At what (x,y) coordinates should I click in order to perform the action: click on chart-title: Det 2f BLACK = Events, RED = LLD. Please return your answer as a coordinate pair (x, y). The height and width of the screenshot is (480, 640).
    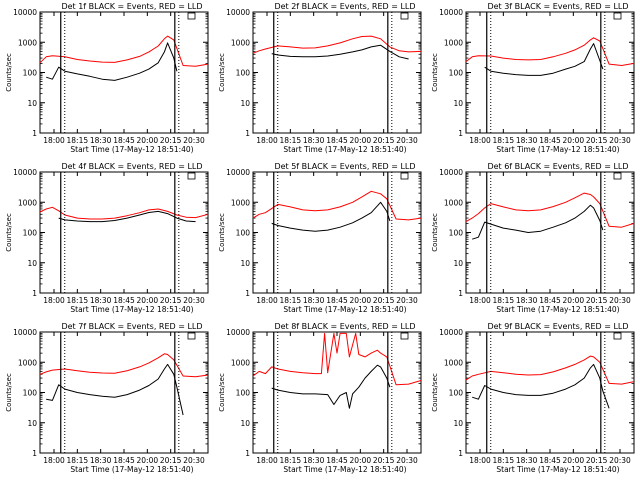
    Looking at the image, I should click on (344, 6).